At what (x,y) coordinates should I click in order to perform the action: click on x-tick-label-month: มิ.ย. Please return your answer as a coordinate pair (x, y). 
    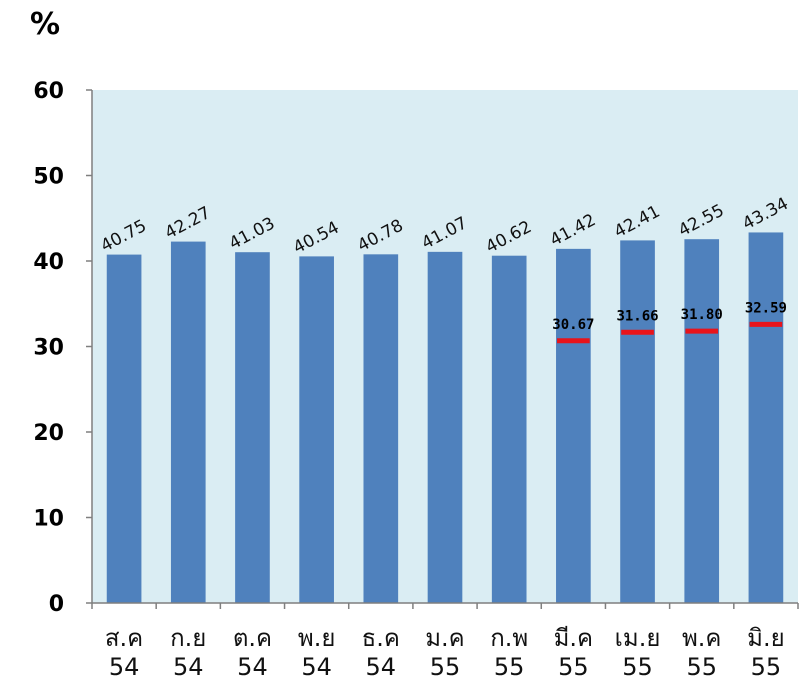
    Looking at the image, I should click on (766, 638).